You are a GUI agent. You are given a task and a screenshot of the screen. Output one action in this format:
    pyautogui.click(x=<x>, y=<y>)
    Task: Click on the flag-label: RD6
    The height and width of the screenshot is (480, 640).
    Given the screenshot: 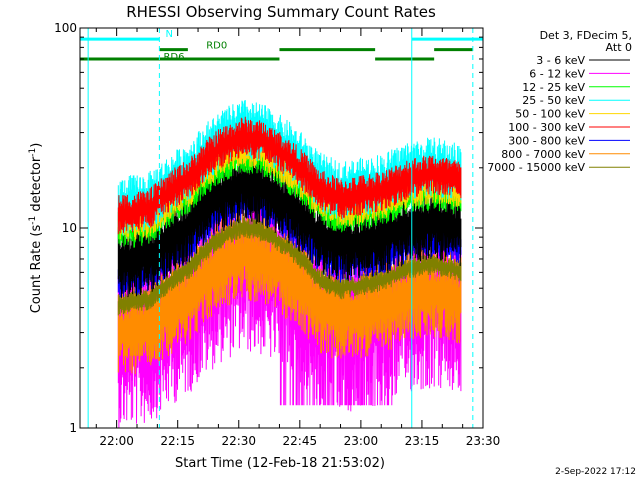 What is the action you would take?
    pyautogui.click(x=173, y=57)
    